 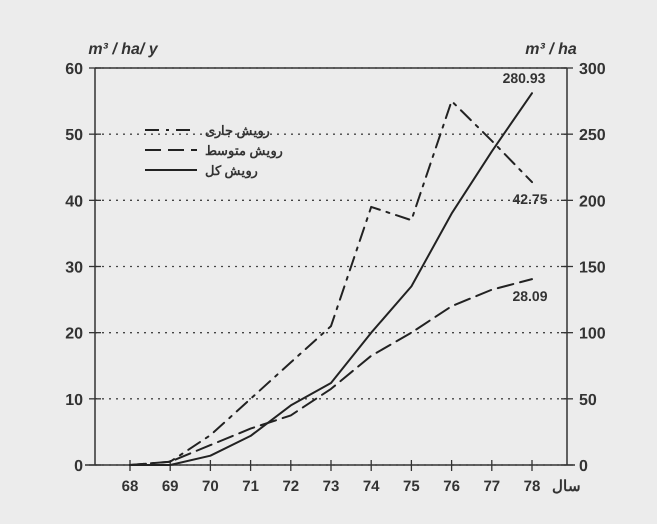 I want to click on legend-item: رویش کل, so click(x=201, y=170).